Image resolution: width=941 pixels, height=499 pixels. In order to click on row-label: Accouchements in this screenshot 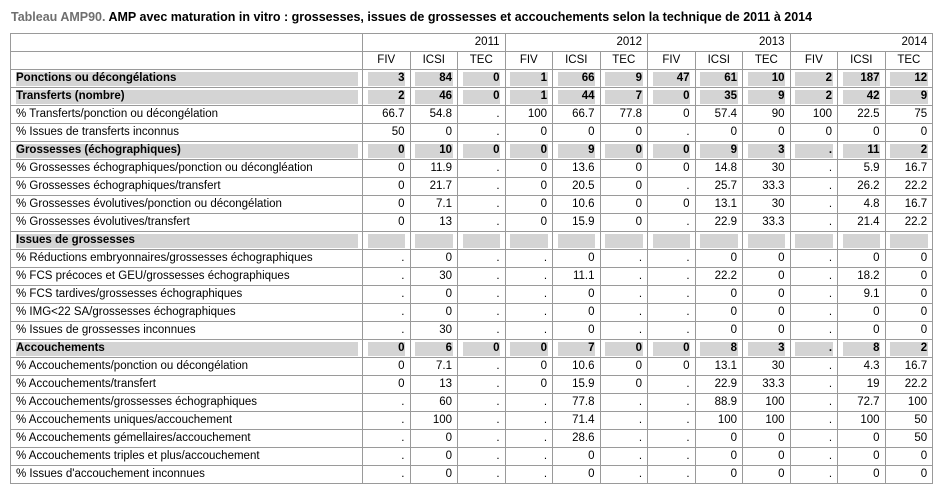, I will do `click(186, 348)`.